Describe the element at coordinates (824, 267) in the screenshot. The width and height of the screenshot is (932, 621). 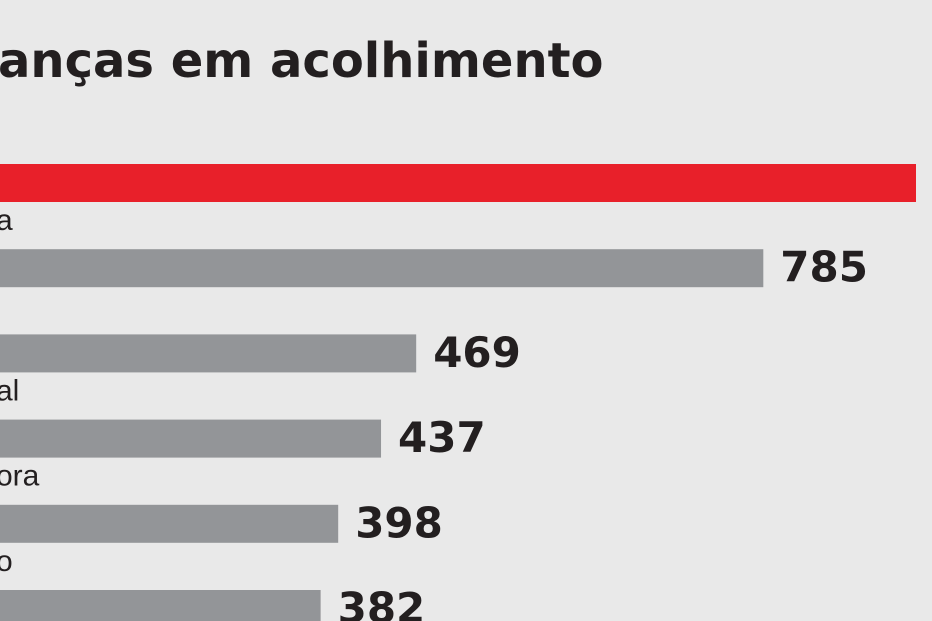
I see `value-label: 785` at that location.